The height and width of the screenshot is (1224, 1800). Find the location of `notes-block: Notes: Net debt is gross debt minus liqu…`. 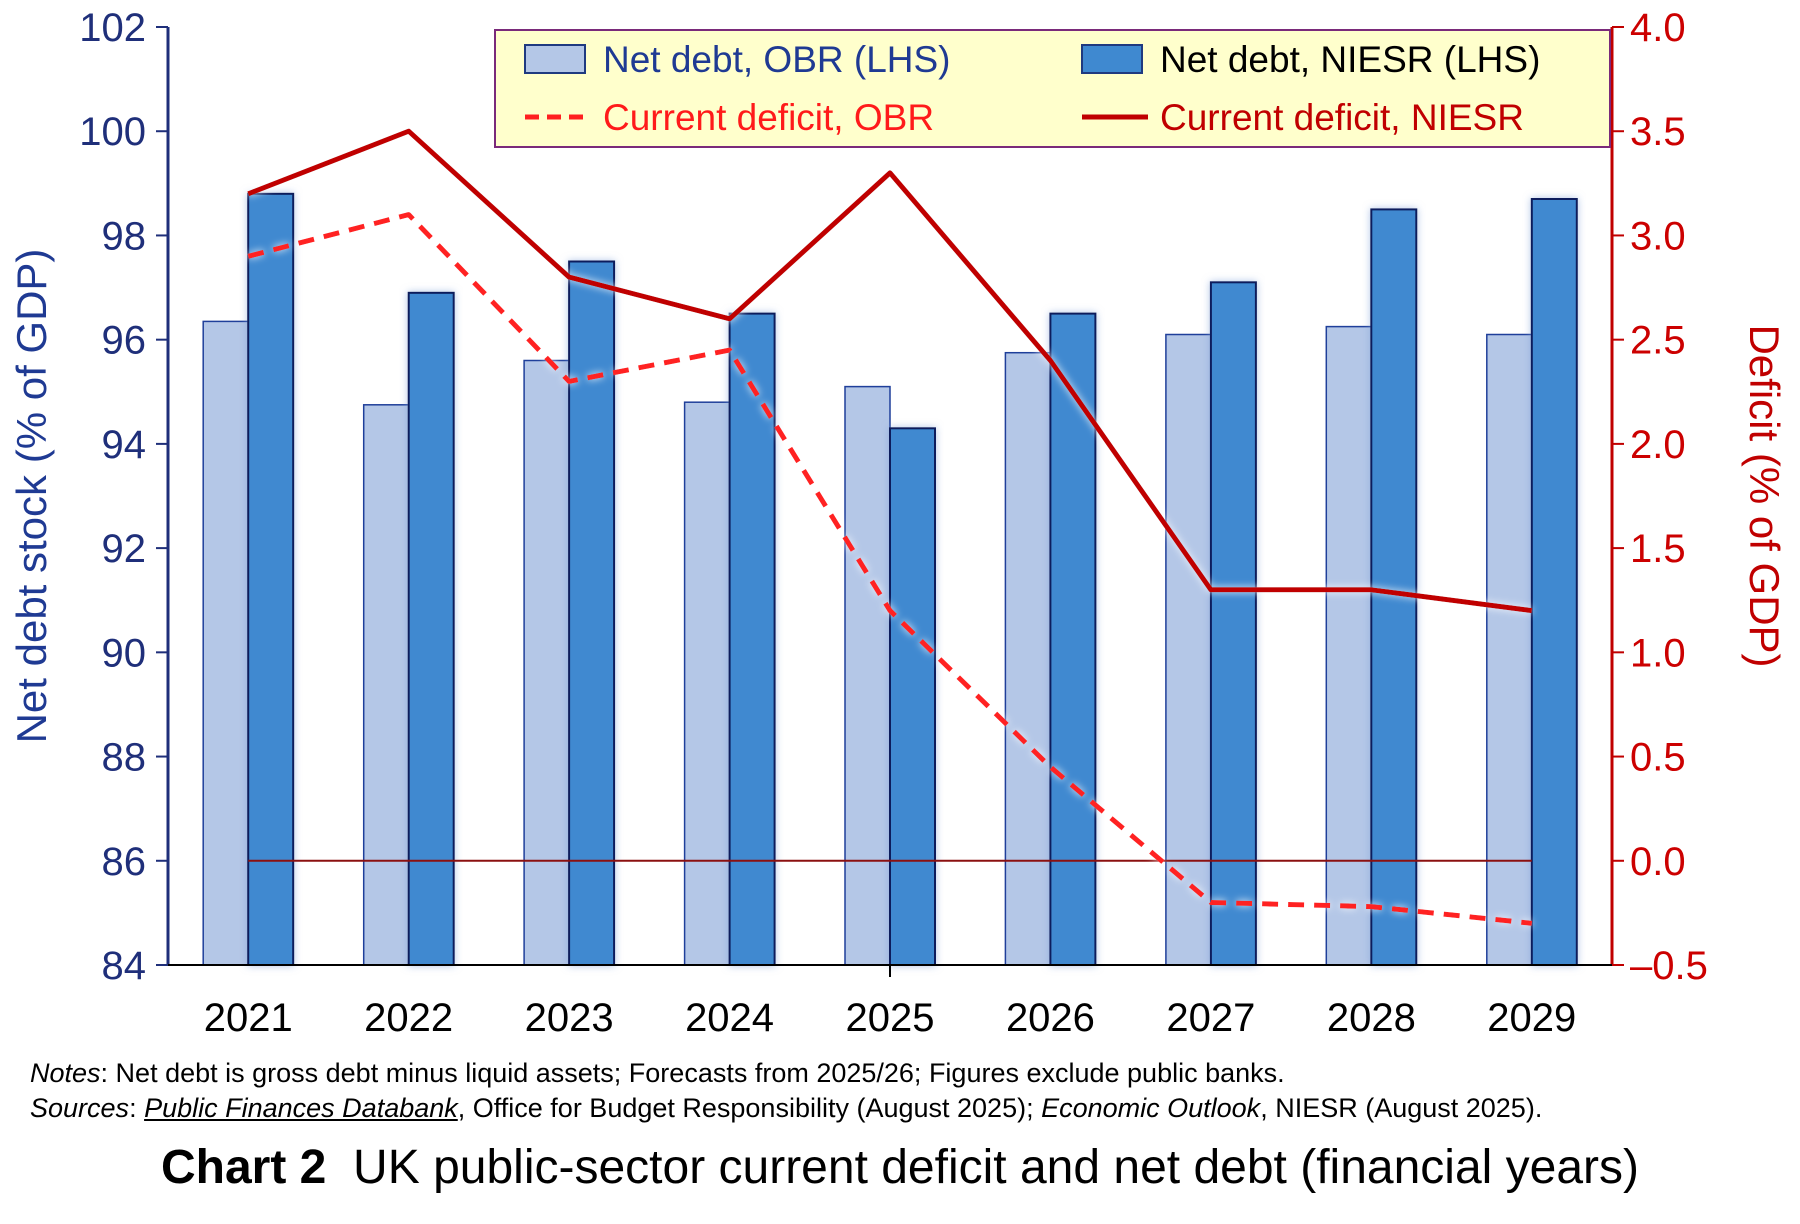

notes-block: Notes: Net debt is gross debt minus liqu… is located at coordinates (786, 1090).